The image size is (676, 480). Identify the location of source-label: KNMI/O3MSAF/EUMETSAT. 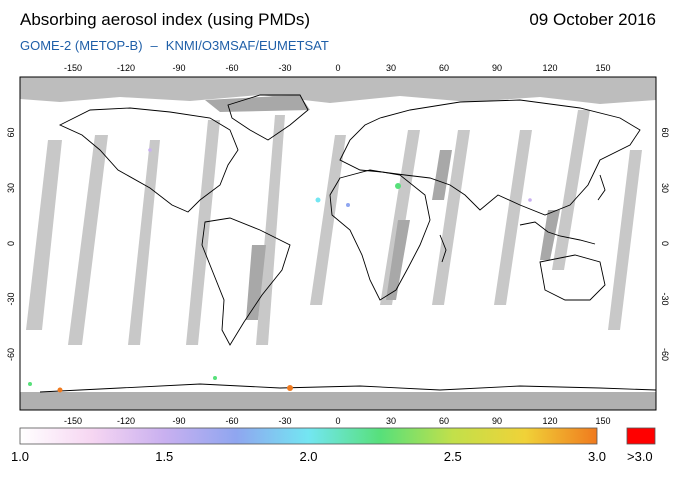
(247, 45).